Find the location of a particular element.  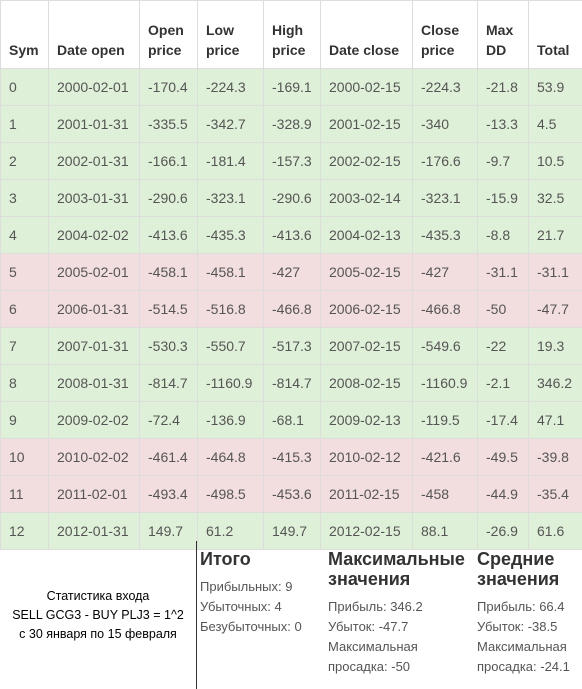

cell-low-price: -136.9 is located at coordinates (230, 420).